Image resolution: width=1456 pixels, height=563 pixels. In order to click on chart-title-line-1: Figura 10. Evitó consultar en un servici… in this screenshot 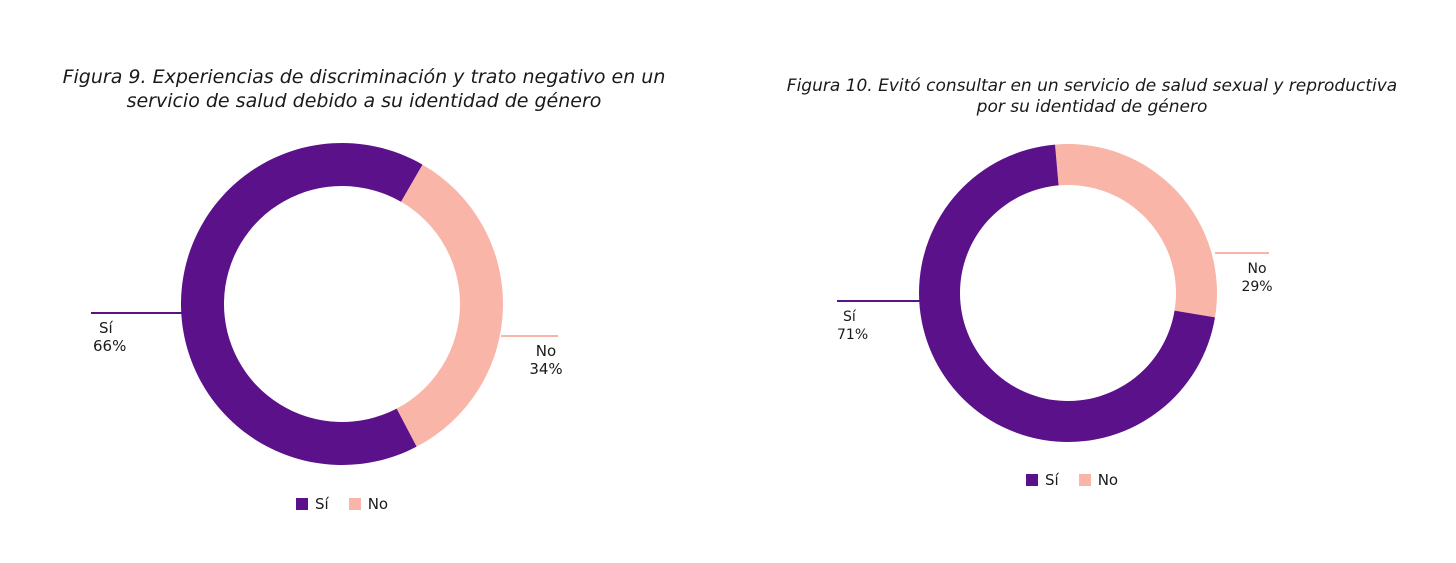, I will do `click(1092, 86)`.